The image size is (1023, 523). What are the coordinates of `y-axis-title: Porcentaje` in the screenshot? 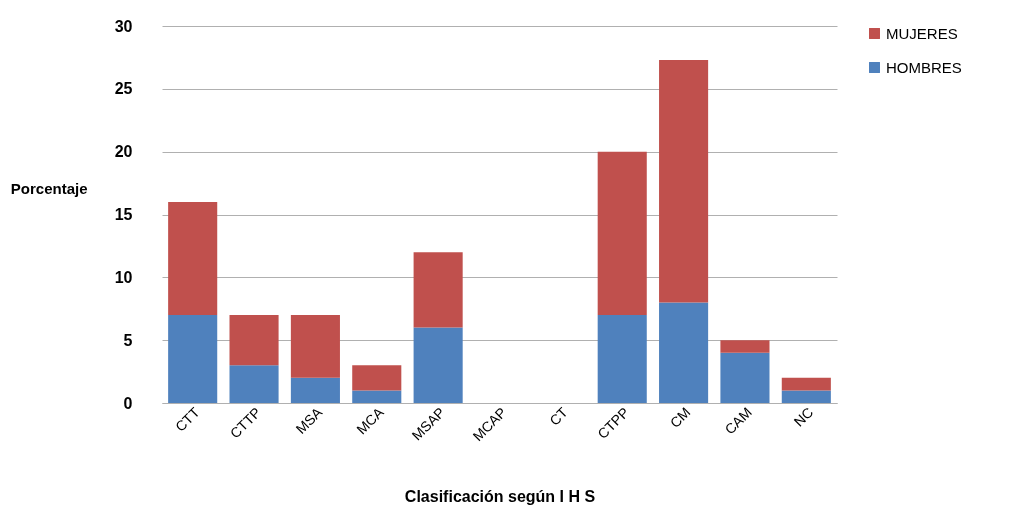 It's located at (49, 188).